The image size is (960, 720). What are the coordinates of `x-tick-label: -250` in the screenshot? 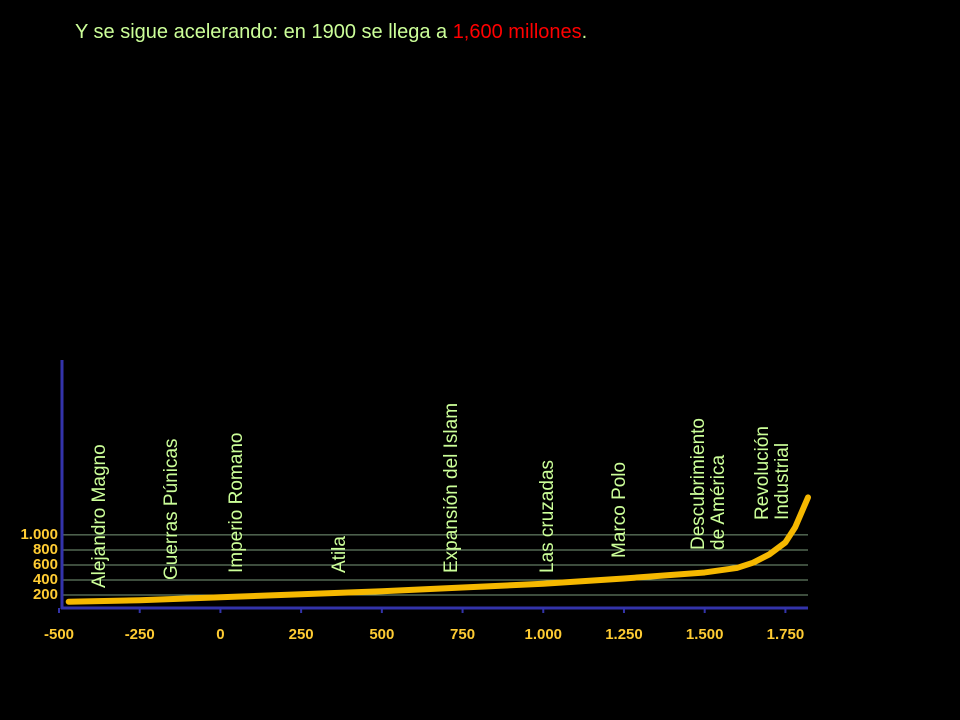 It's located at (140, 634).